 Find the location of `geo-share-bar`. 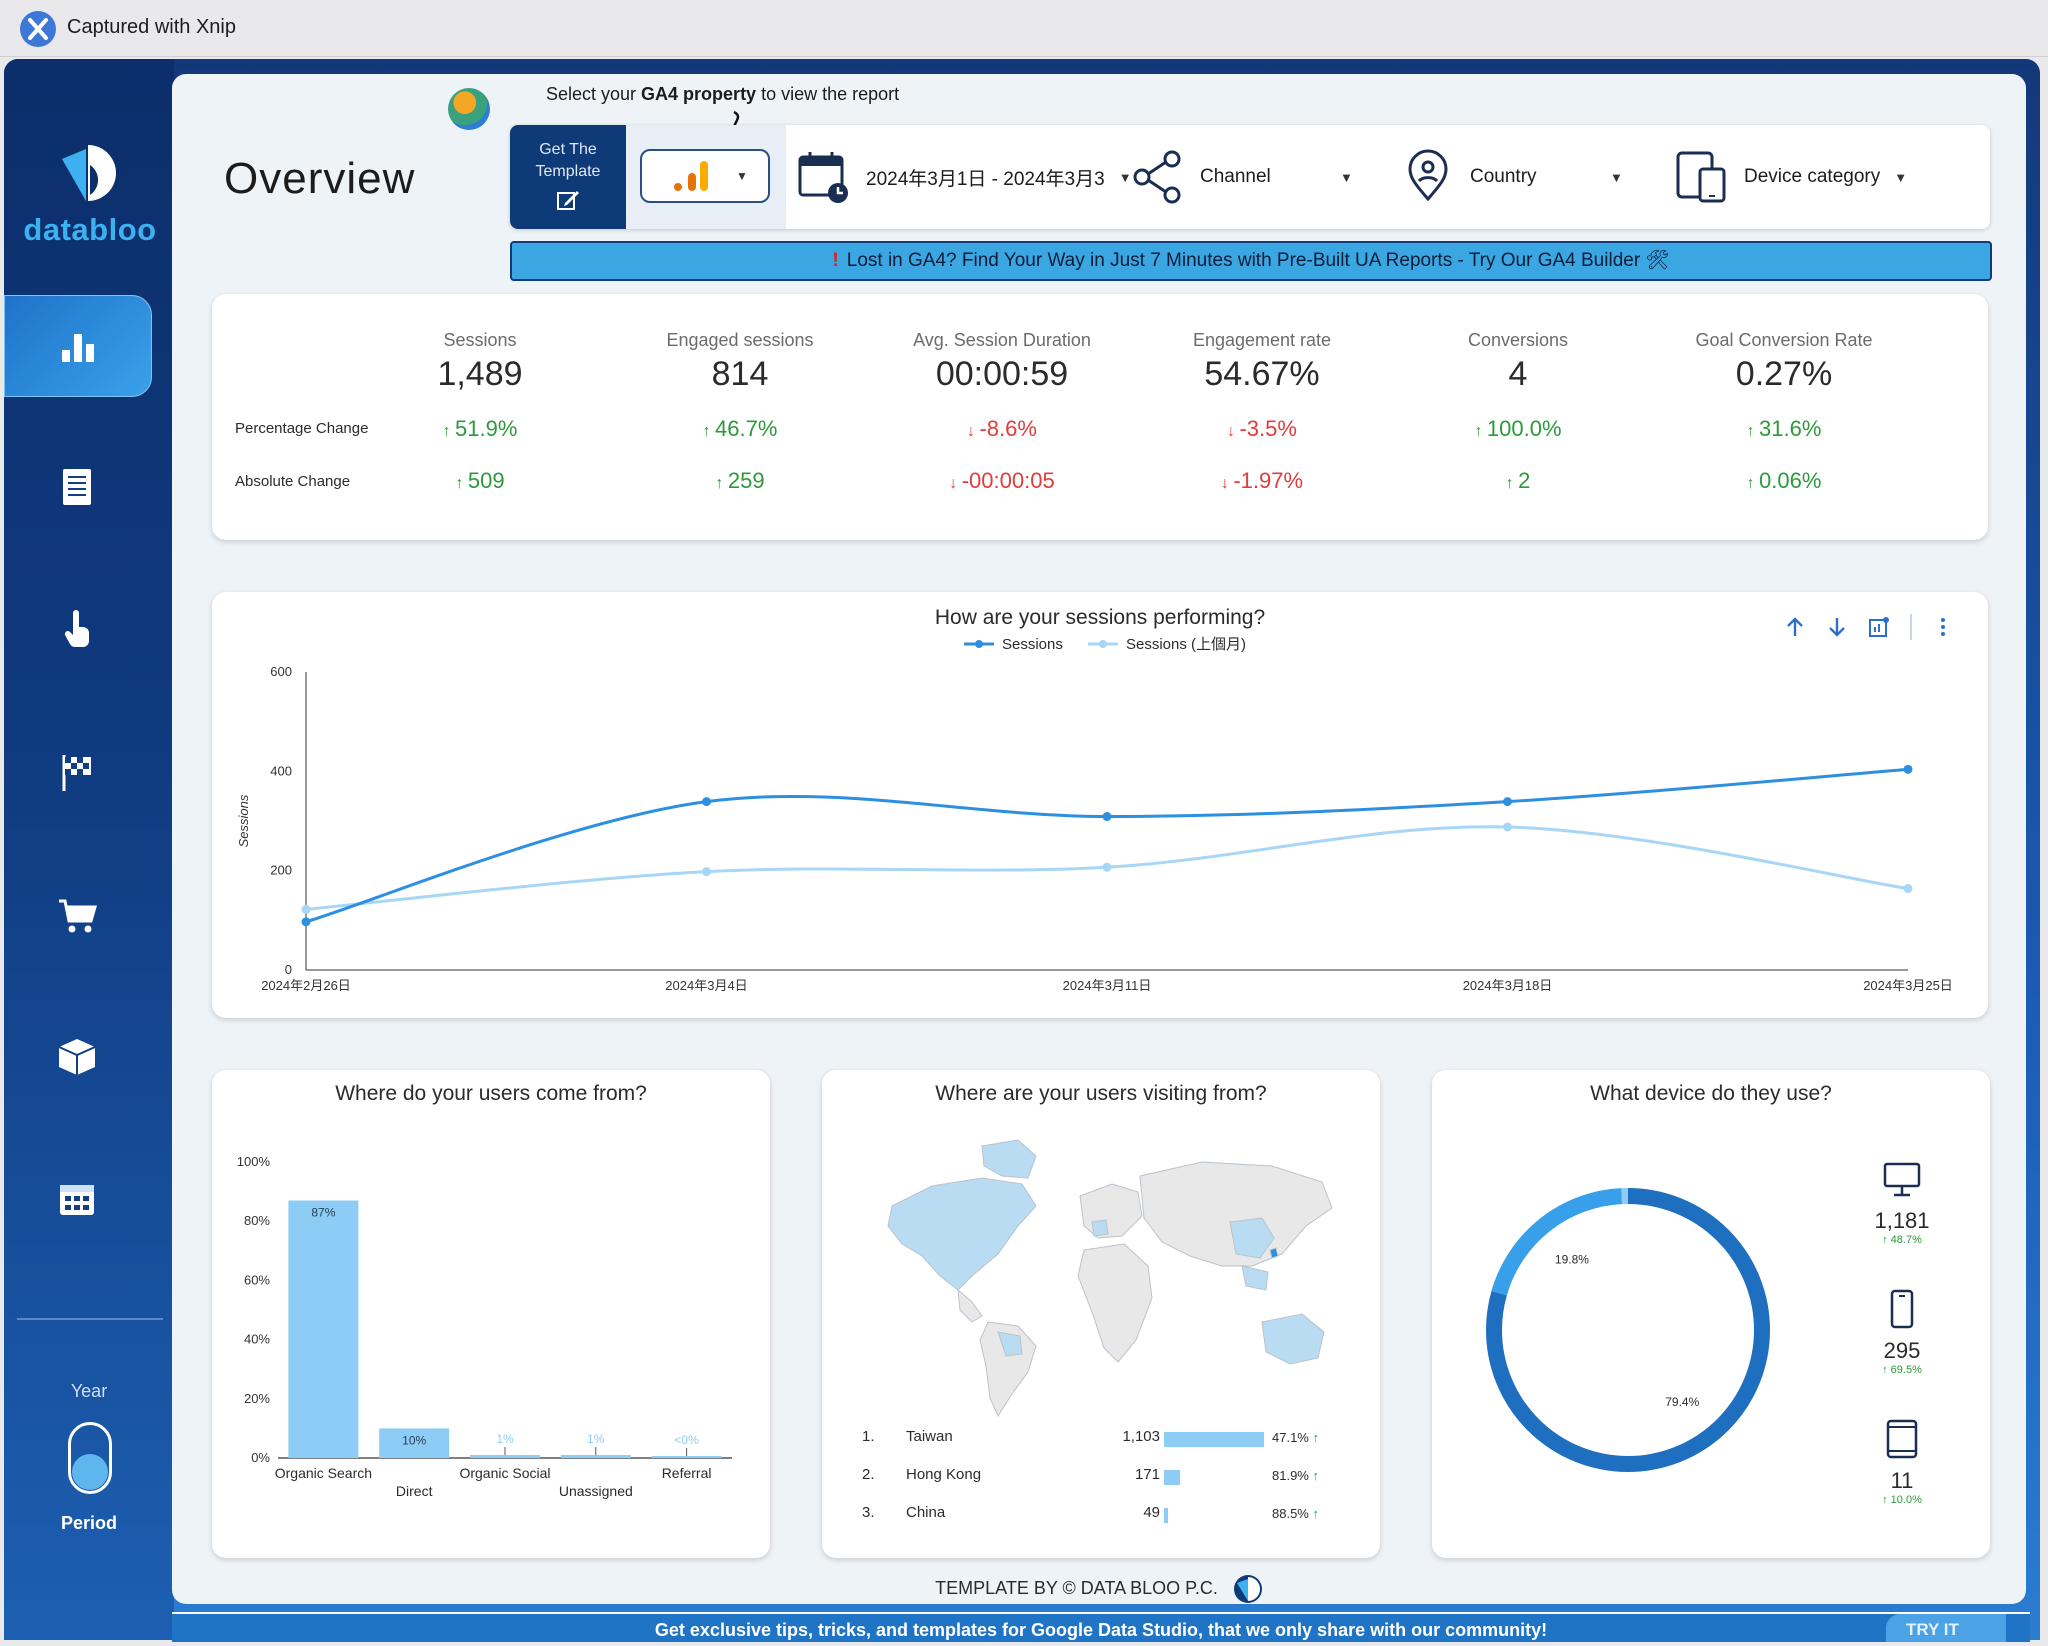

geo-share-bar is located at coordinates (1172, 1477).